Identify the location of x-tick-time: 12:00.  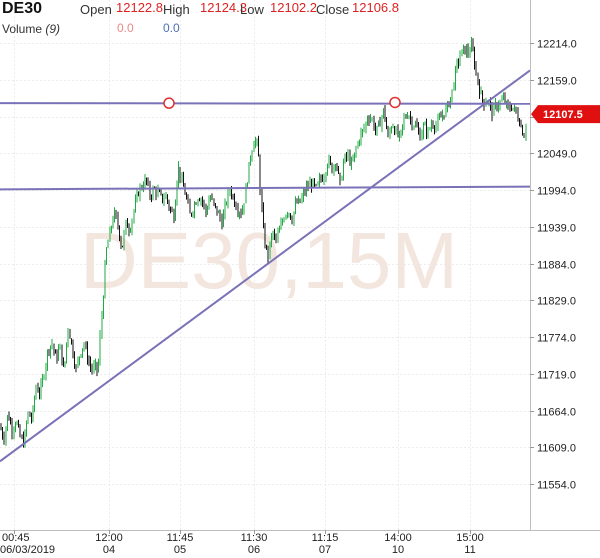
(109, 538).